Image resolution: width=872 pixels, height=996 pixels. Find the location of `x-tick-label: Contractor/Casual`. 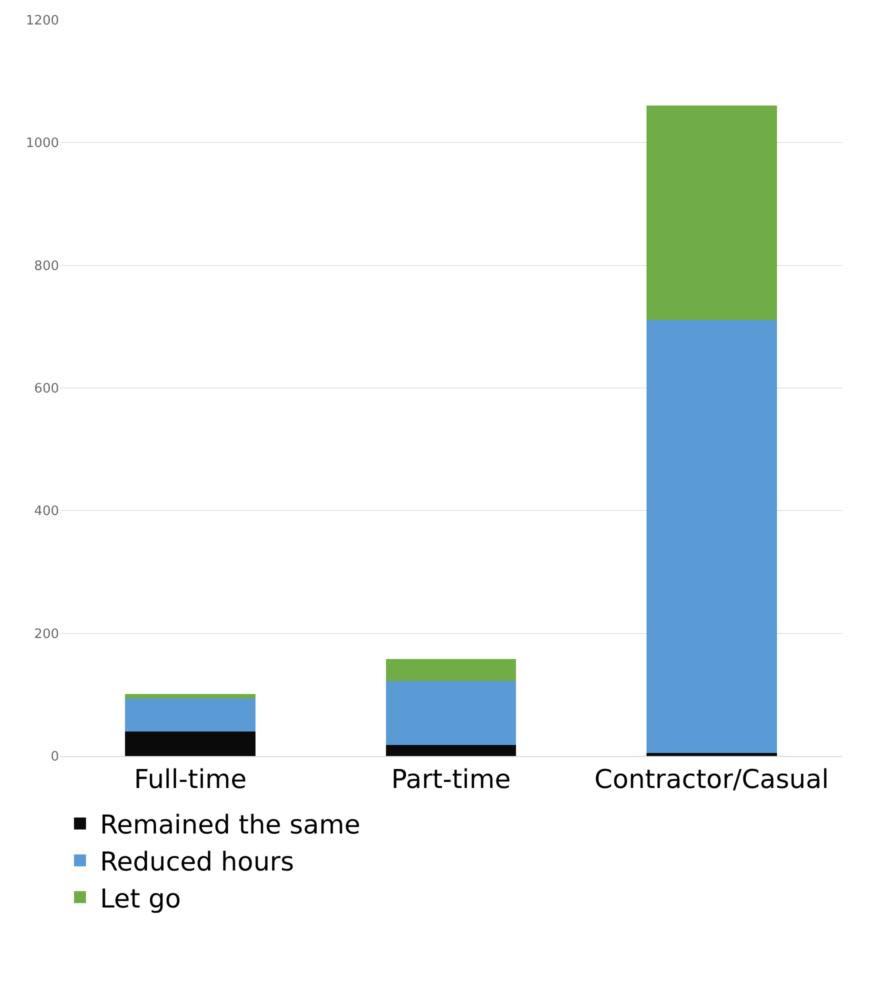

x-tick-label: Contractor/Casual is located at coordinates (711, 780).